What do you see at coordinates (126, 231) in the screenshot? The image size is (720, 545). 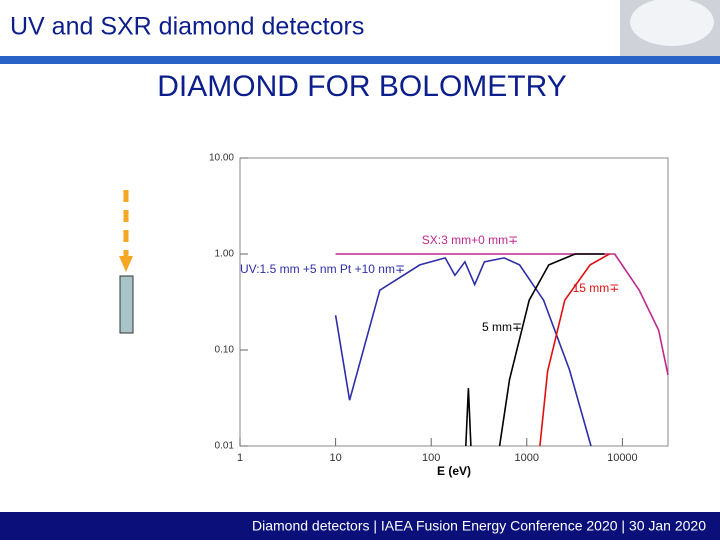 I see `dashed-arrow` at bounding box center [126, 231].